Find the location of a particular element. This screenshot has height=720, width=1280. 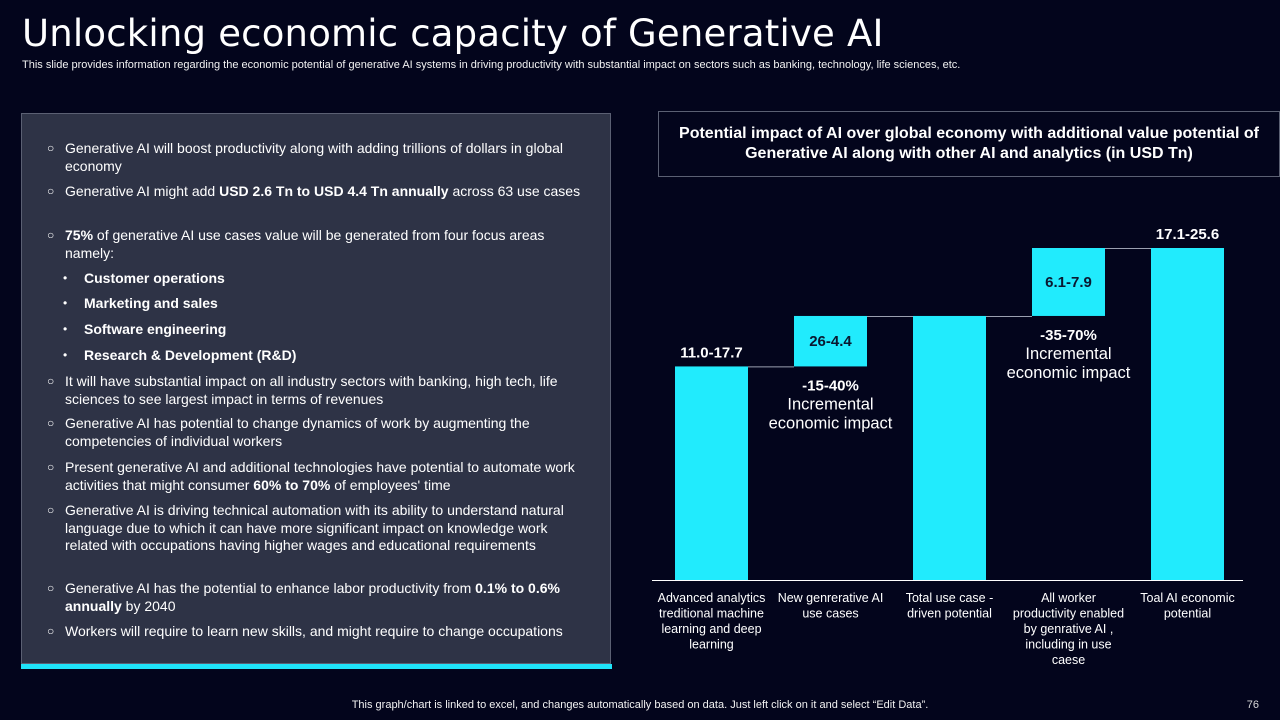

x-tick-label: learning and deep is located at coordinates (711, 629).